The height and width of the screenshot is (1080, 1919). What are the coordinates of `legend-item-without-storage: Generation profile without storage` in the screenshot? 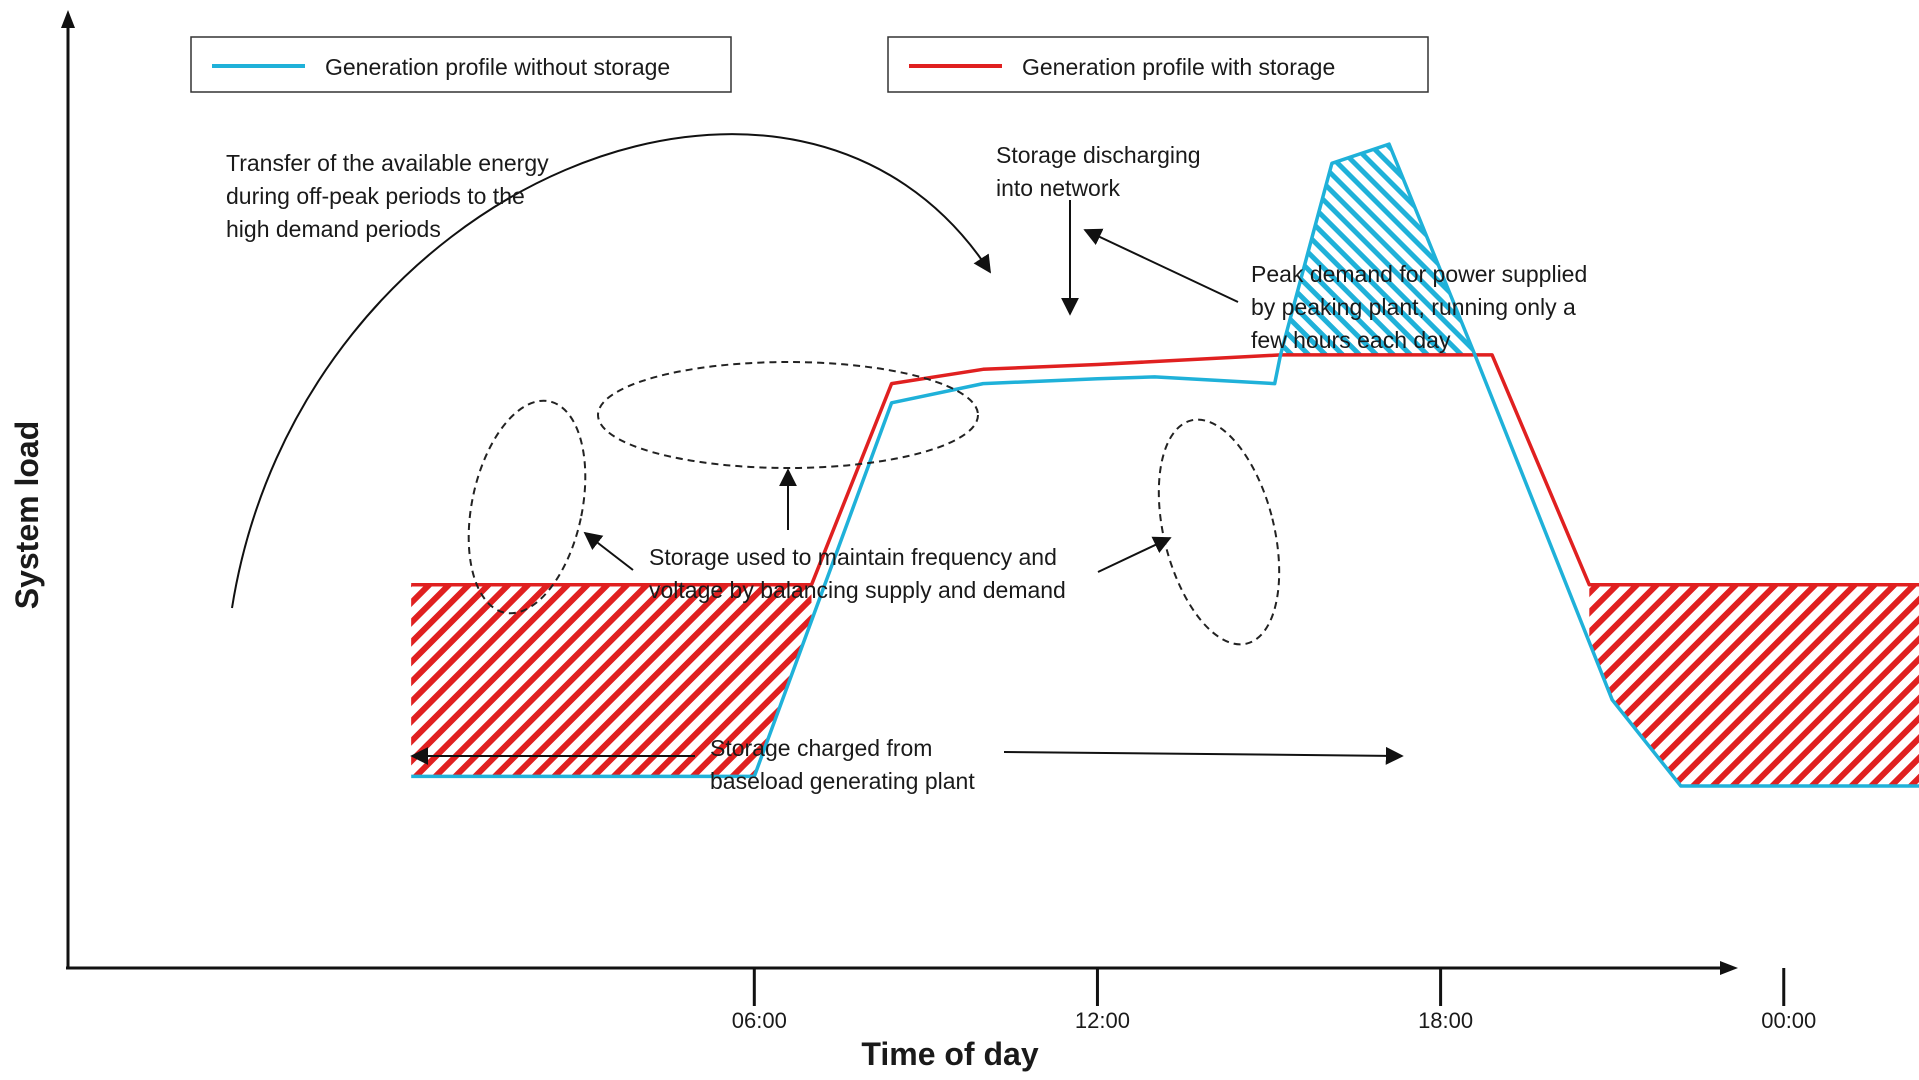 It's located at (461, 64).